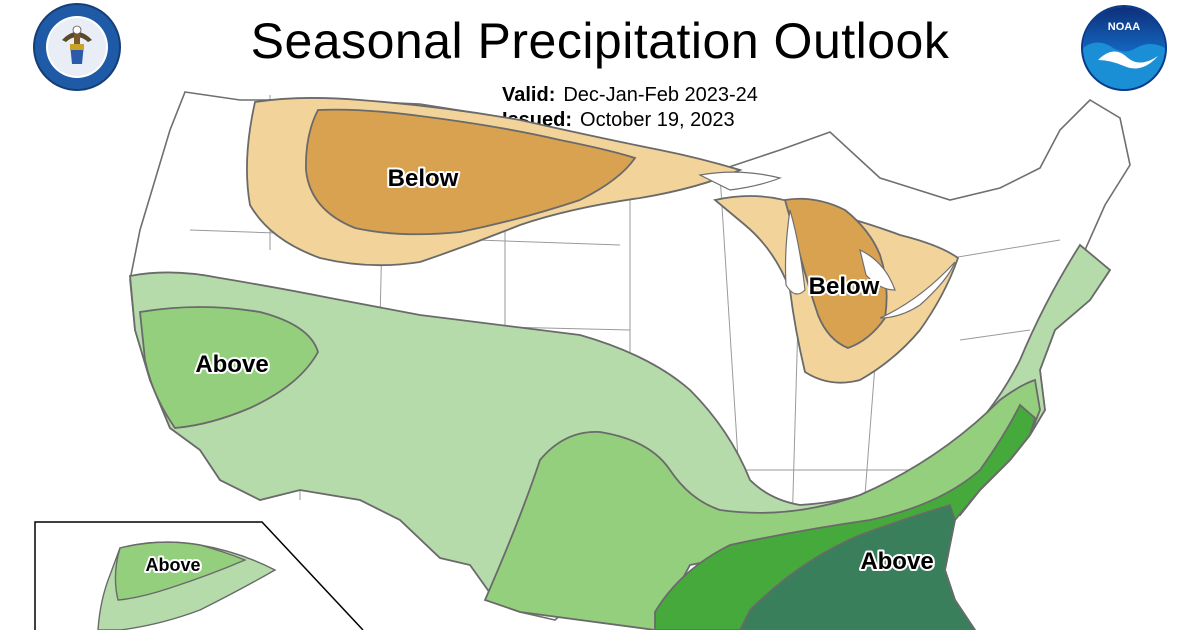 The image size is (1200, 630). I want to click on issued-value: October 19, 2023, so click(657, 120).